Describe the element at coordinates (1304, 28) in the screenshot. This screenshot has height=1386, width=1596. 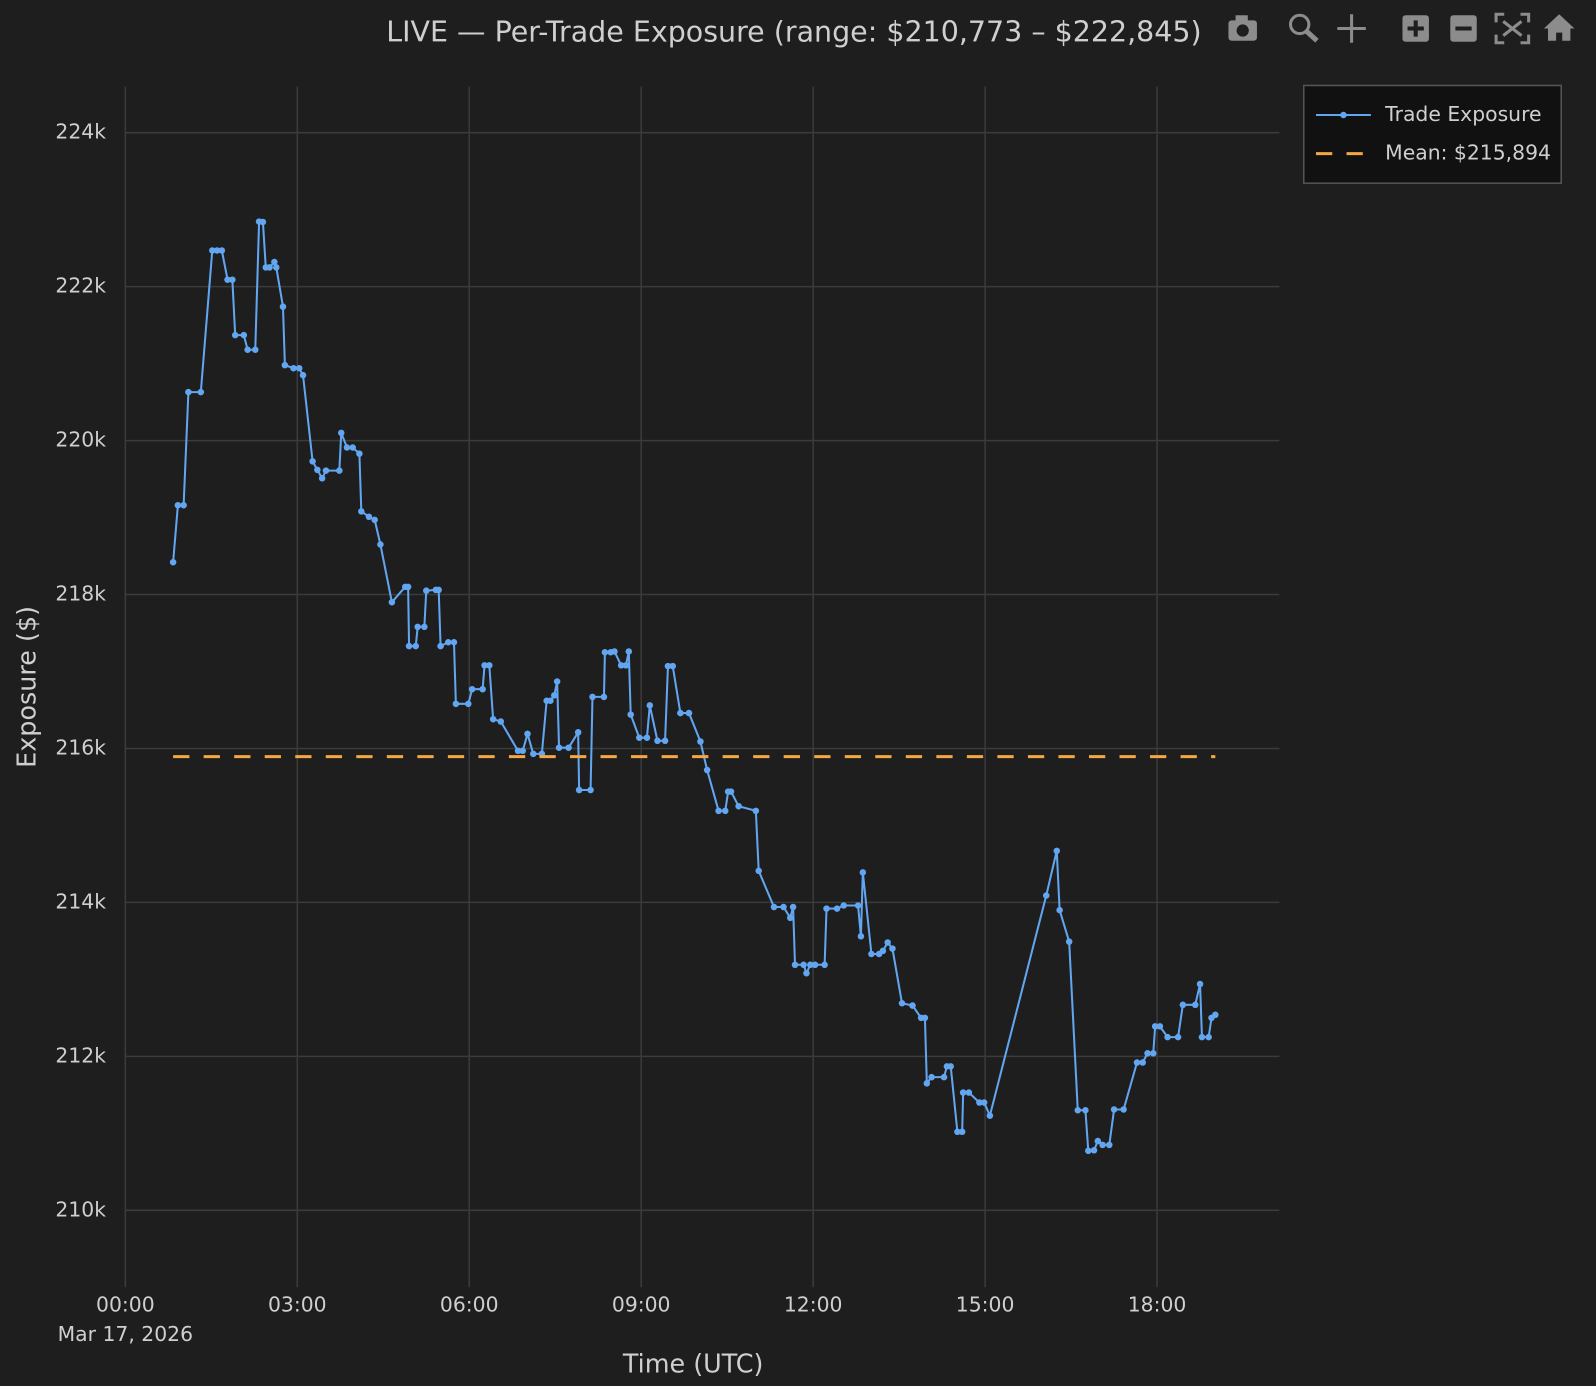
I see `zoom-button` at that location.